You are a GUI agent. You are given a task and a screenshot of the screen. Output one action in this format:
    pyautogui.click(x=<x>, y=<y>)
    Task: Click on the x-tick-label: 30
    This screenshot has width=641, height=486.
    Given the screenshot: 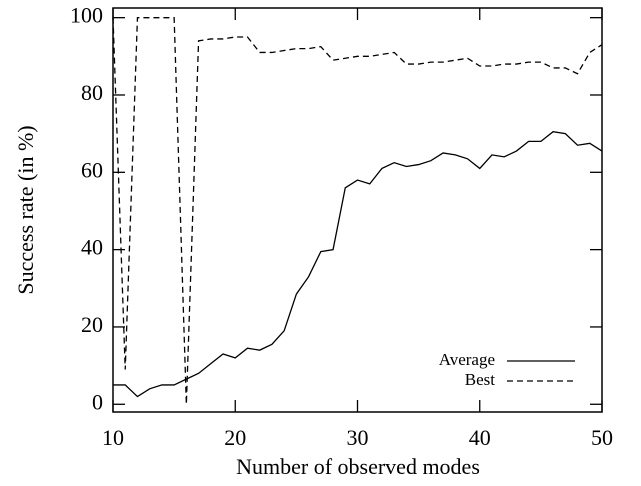 What is the action you would take?
    pyautogui.click(x=358, y=437)
    